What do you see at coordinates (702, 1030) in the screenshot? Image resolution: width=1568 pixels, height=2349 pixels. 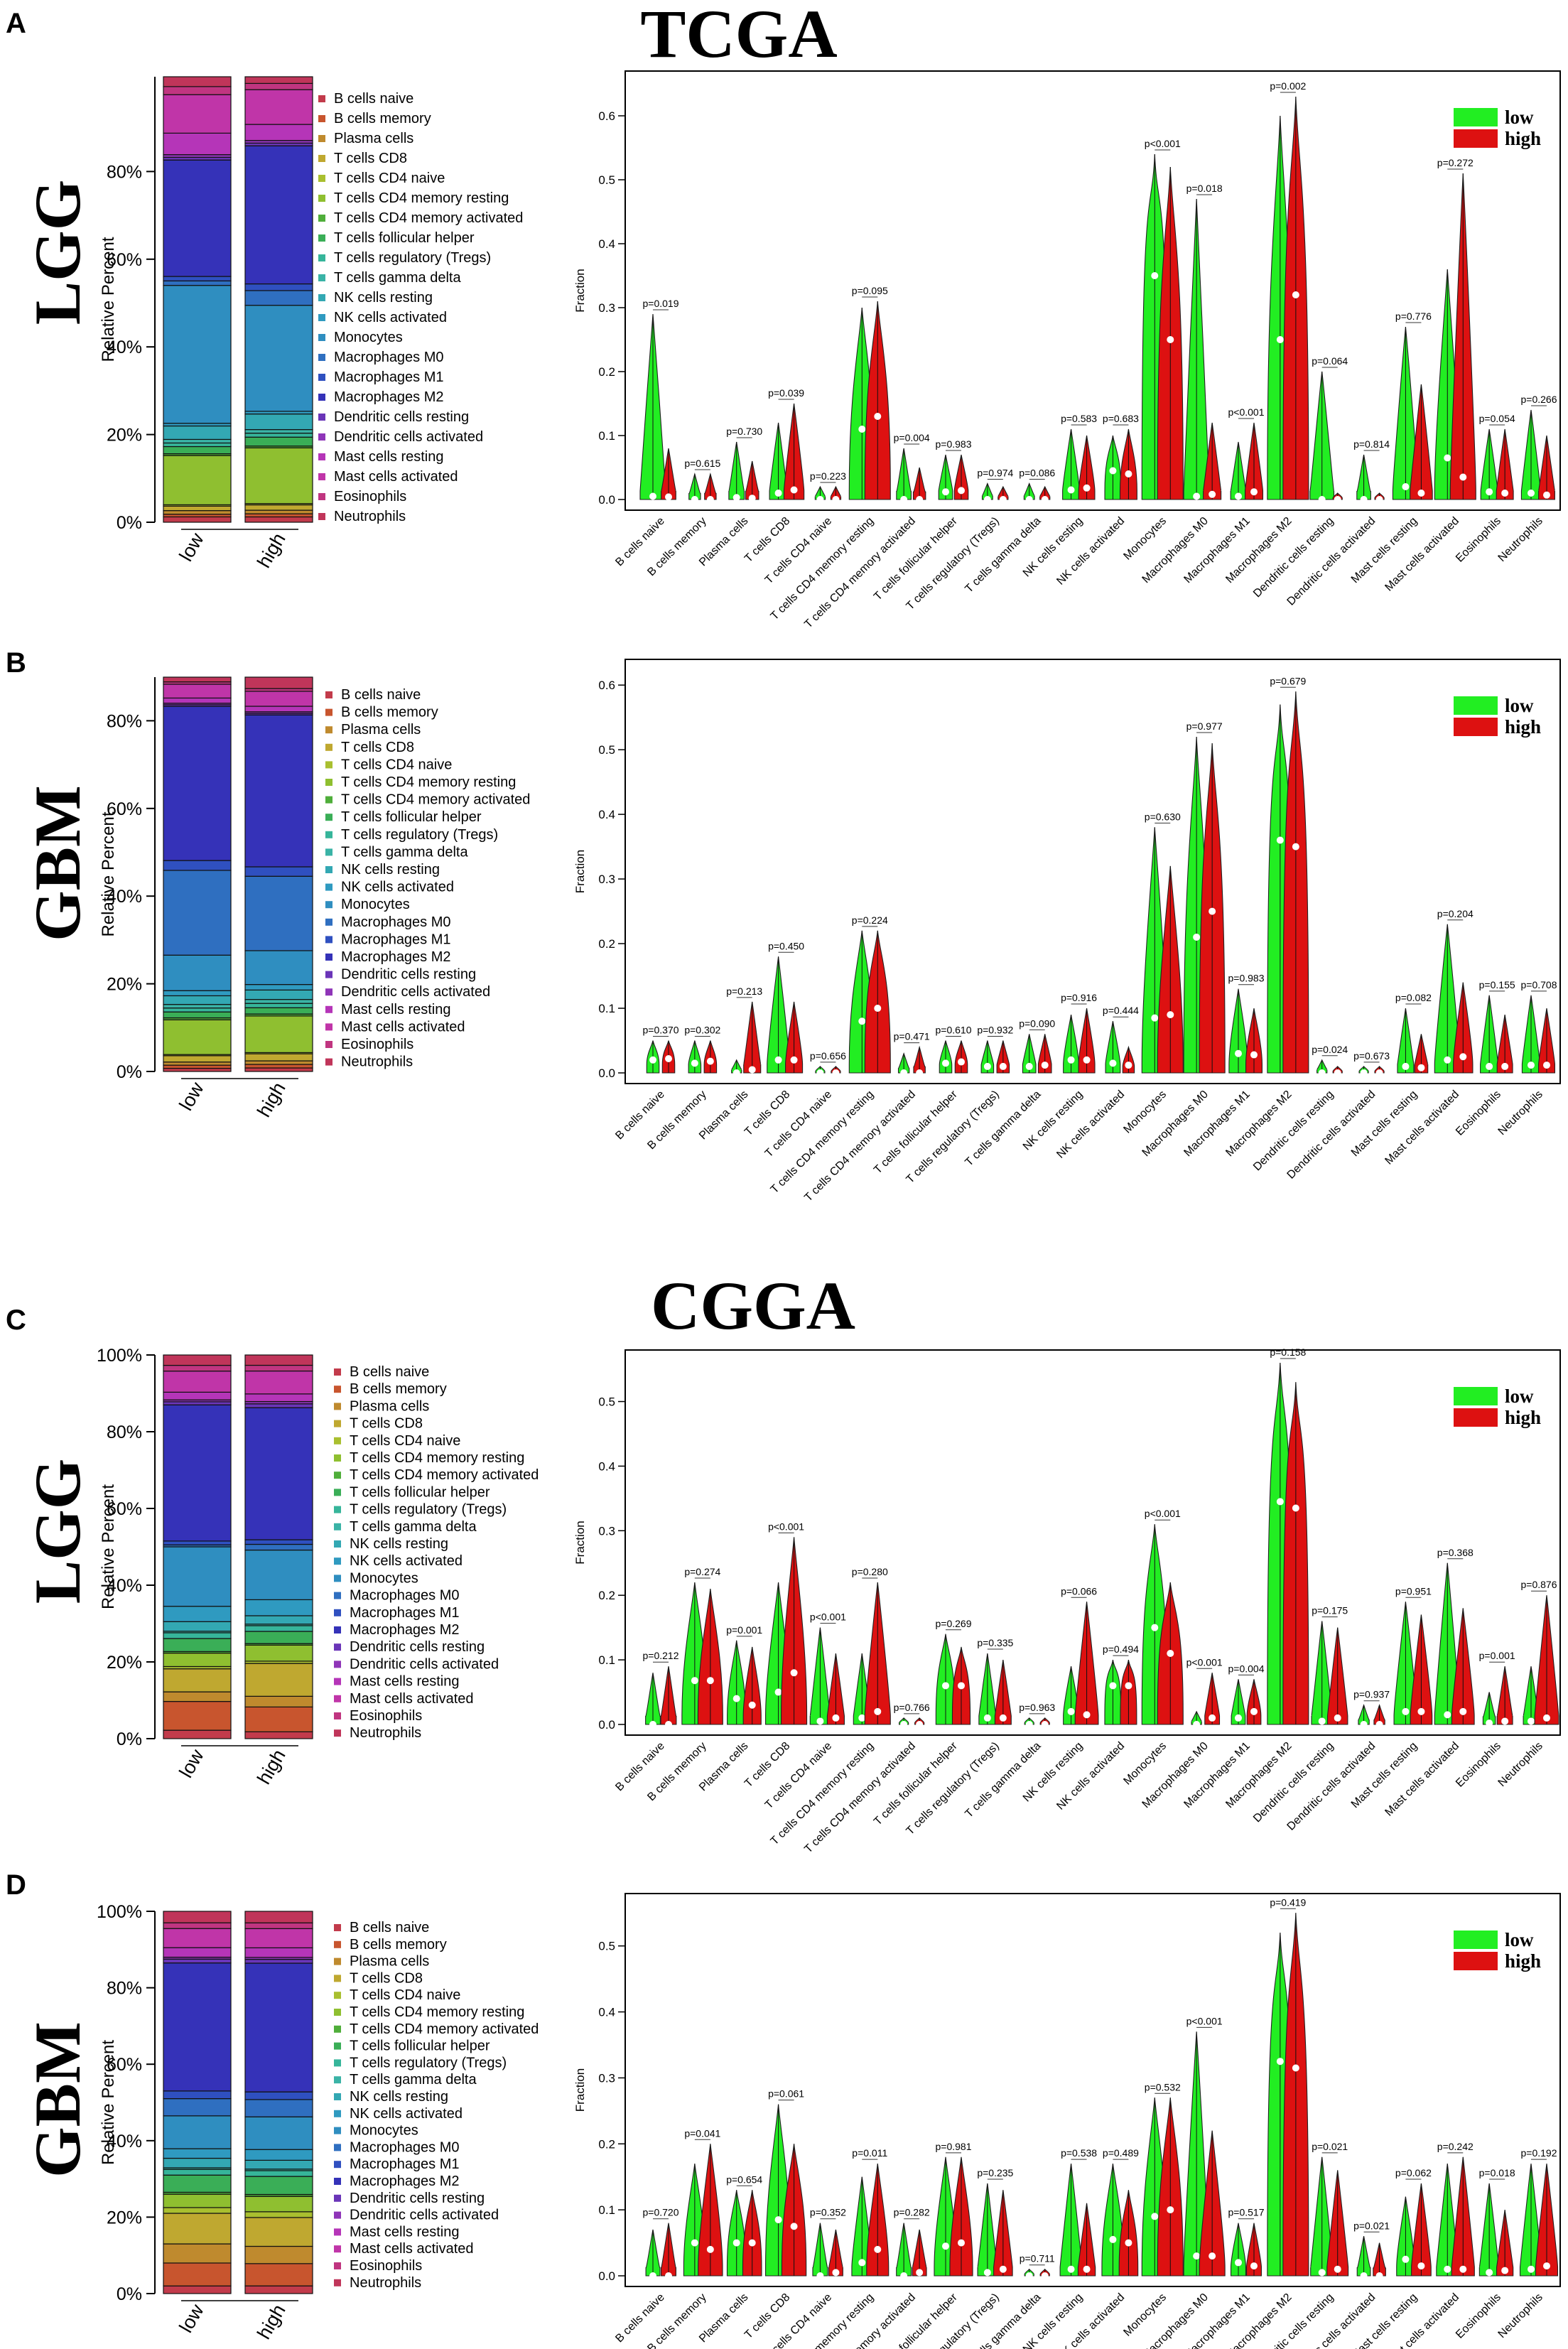 I see `pvalue-label: p=0.302` at bounding box center [702, 1030].